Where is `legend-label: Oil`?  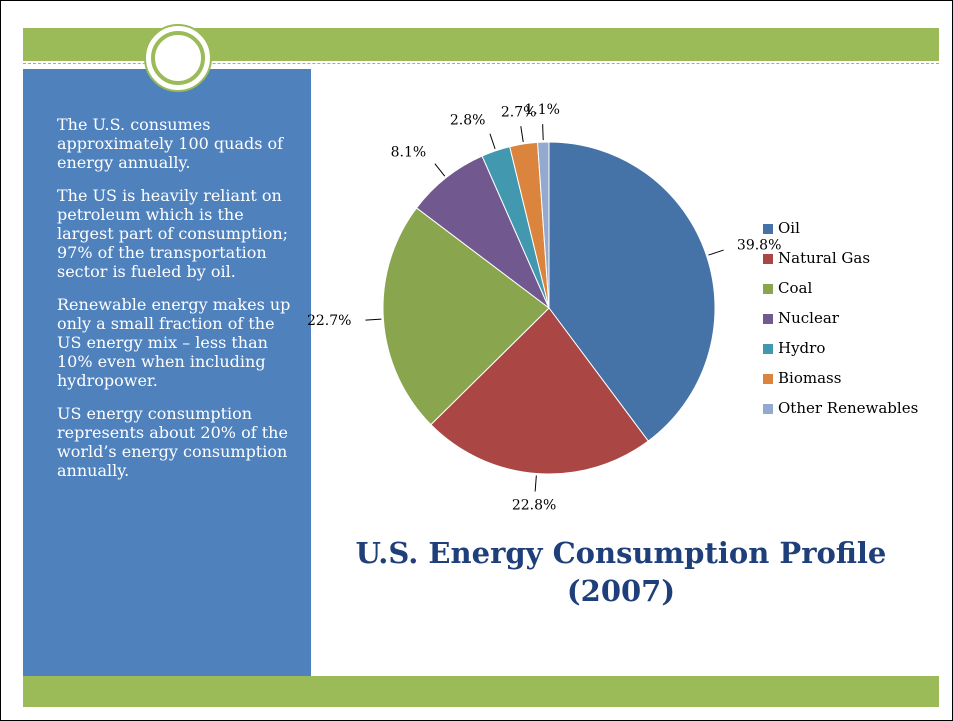 legend-label: Oil is located at coordinates (789, 228).